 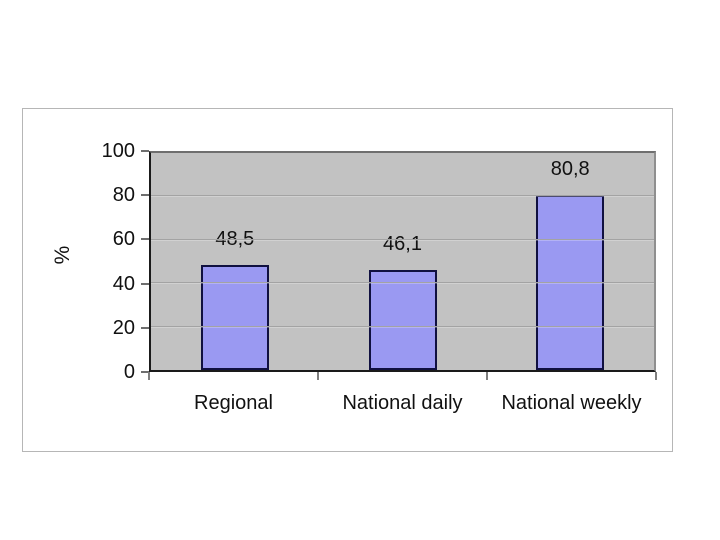 I want to click on bar-value-label: 80,8, so click(x=570, y=168).